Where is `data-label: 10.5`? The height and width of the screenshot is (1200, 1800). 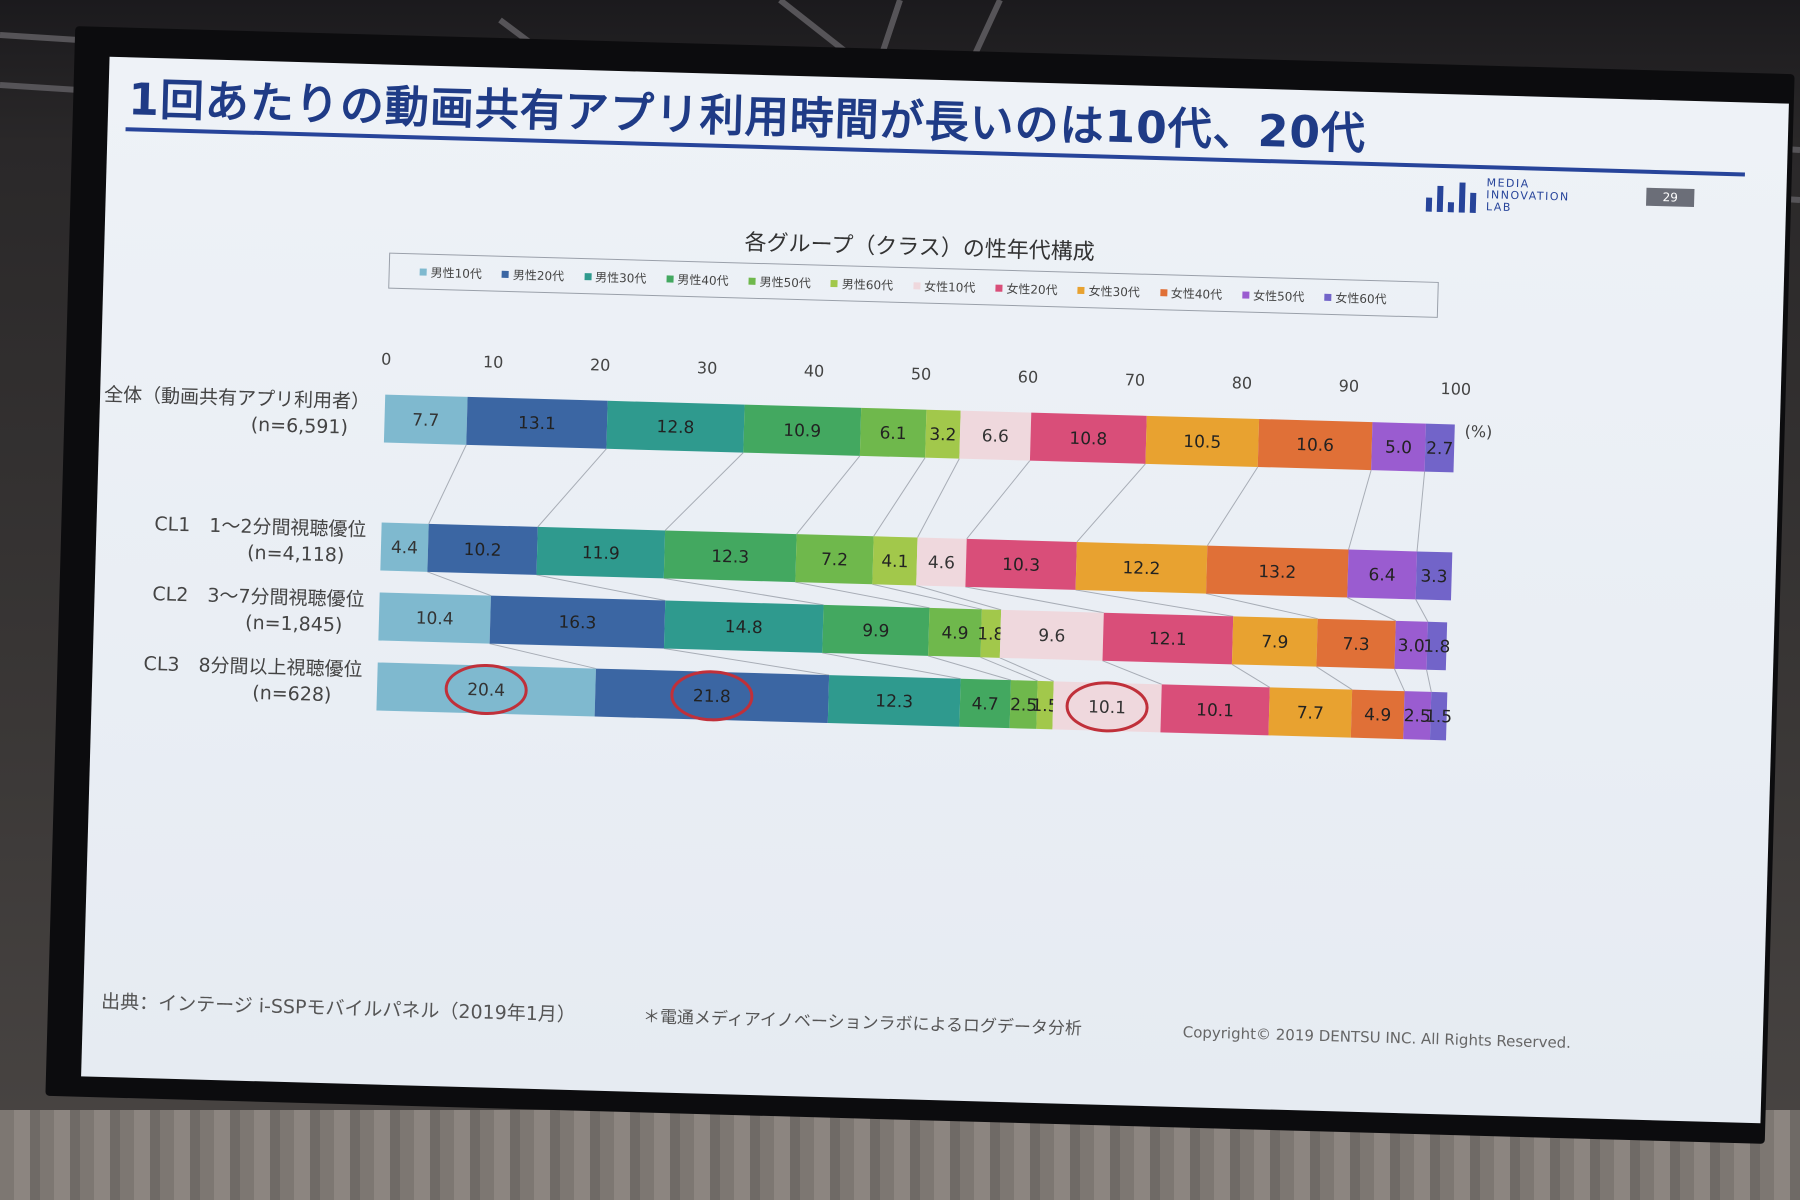 data-label: 10.5 is located at coordinates (1202, 442).